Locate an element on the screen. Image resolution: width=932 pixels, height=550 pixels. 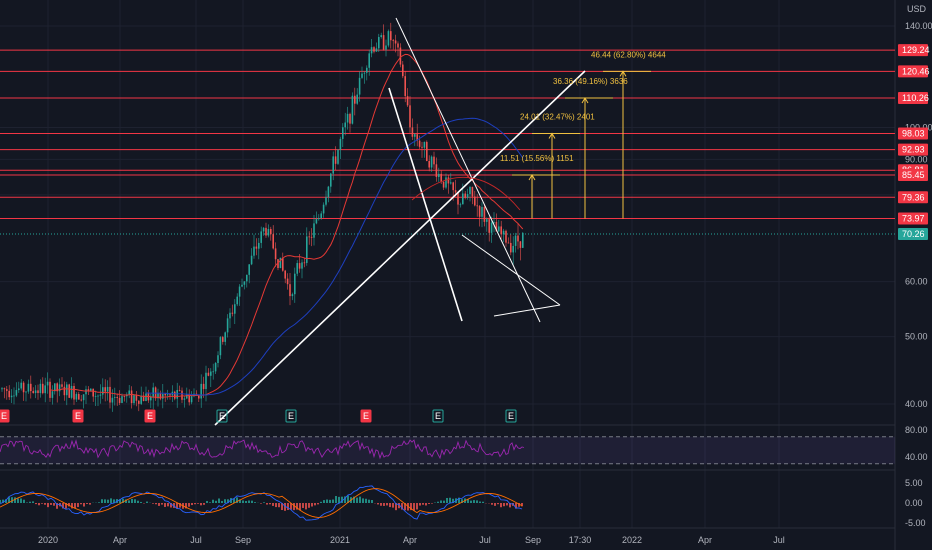
level-price-label: 85.45 is located at coordinates (913, 175).